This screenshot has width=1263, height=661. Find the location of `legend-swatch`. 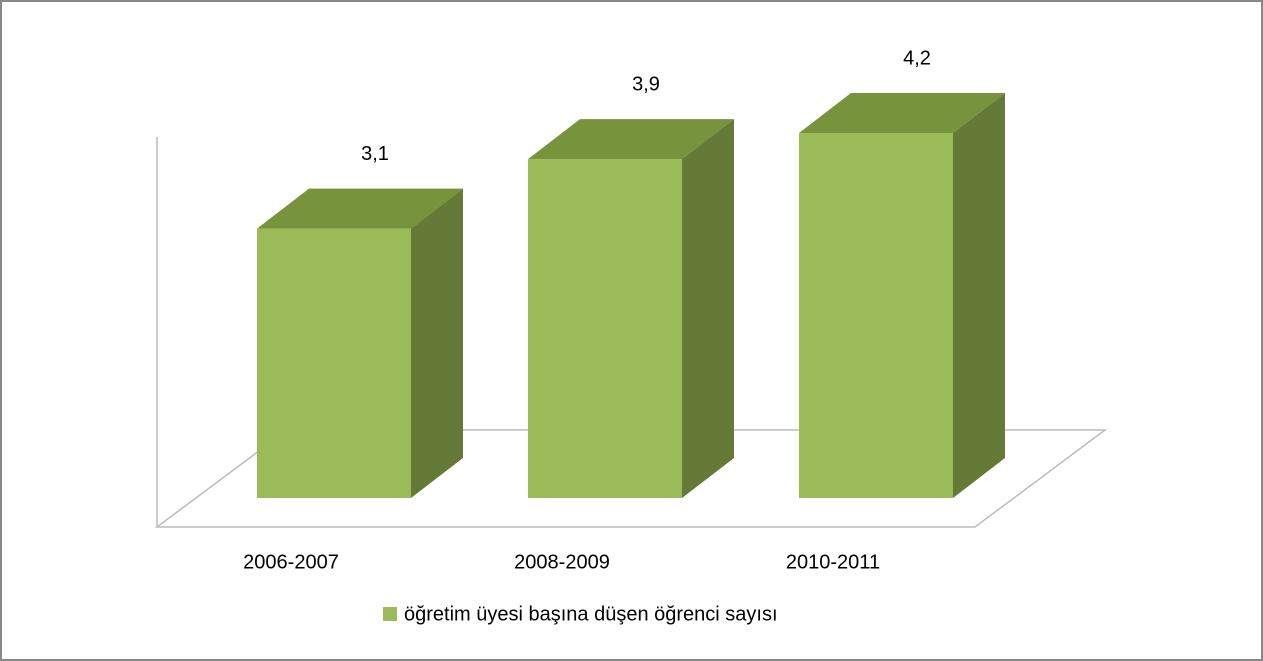

legend-swatch is located at coordinates (390, 614).